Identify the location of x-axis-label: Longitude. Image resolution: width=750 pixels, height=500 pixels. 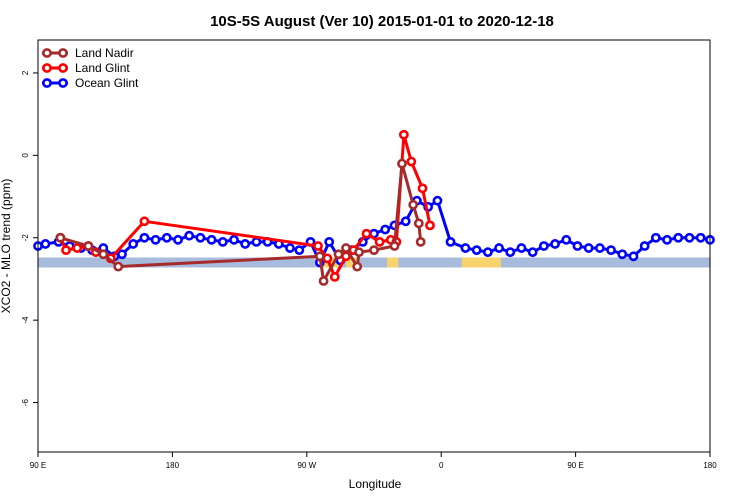
(375, 484).